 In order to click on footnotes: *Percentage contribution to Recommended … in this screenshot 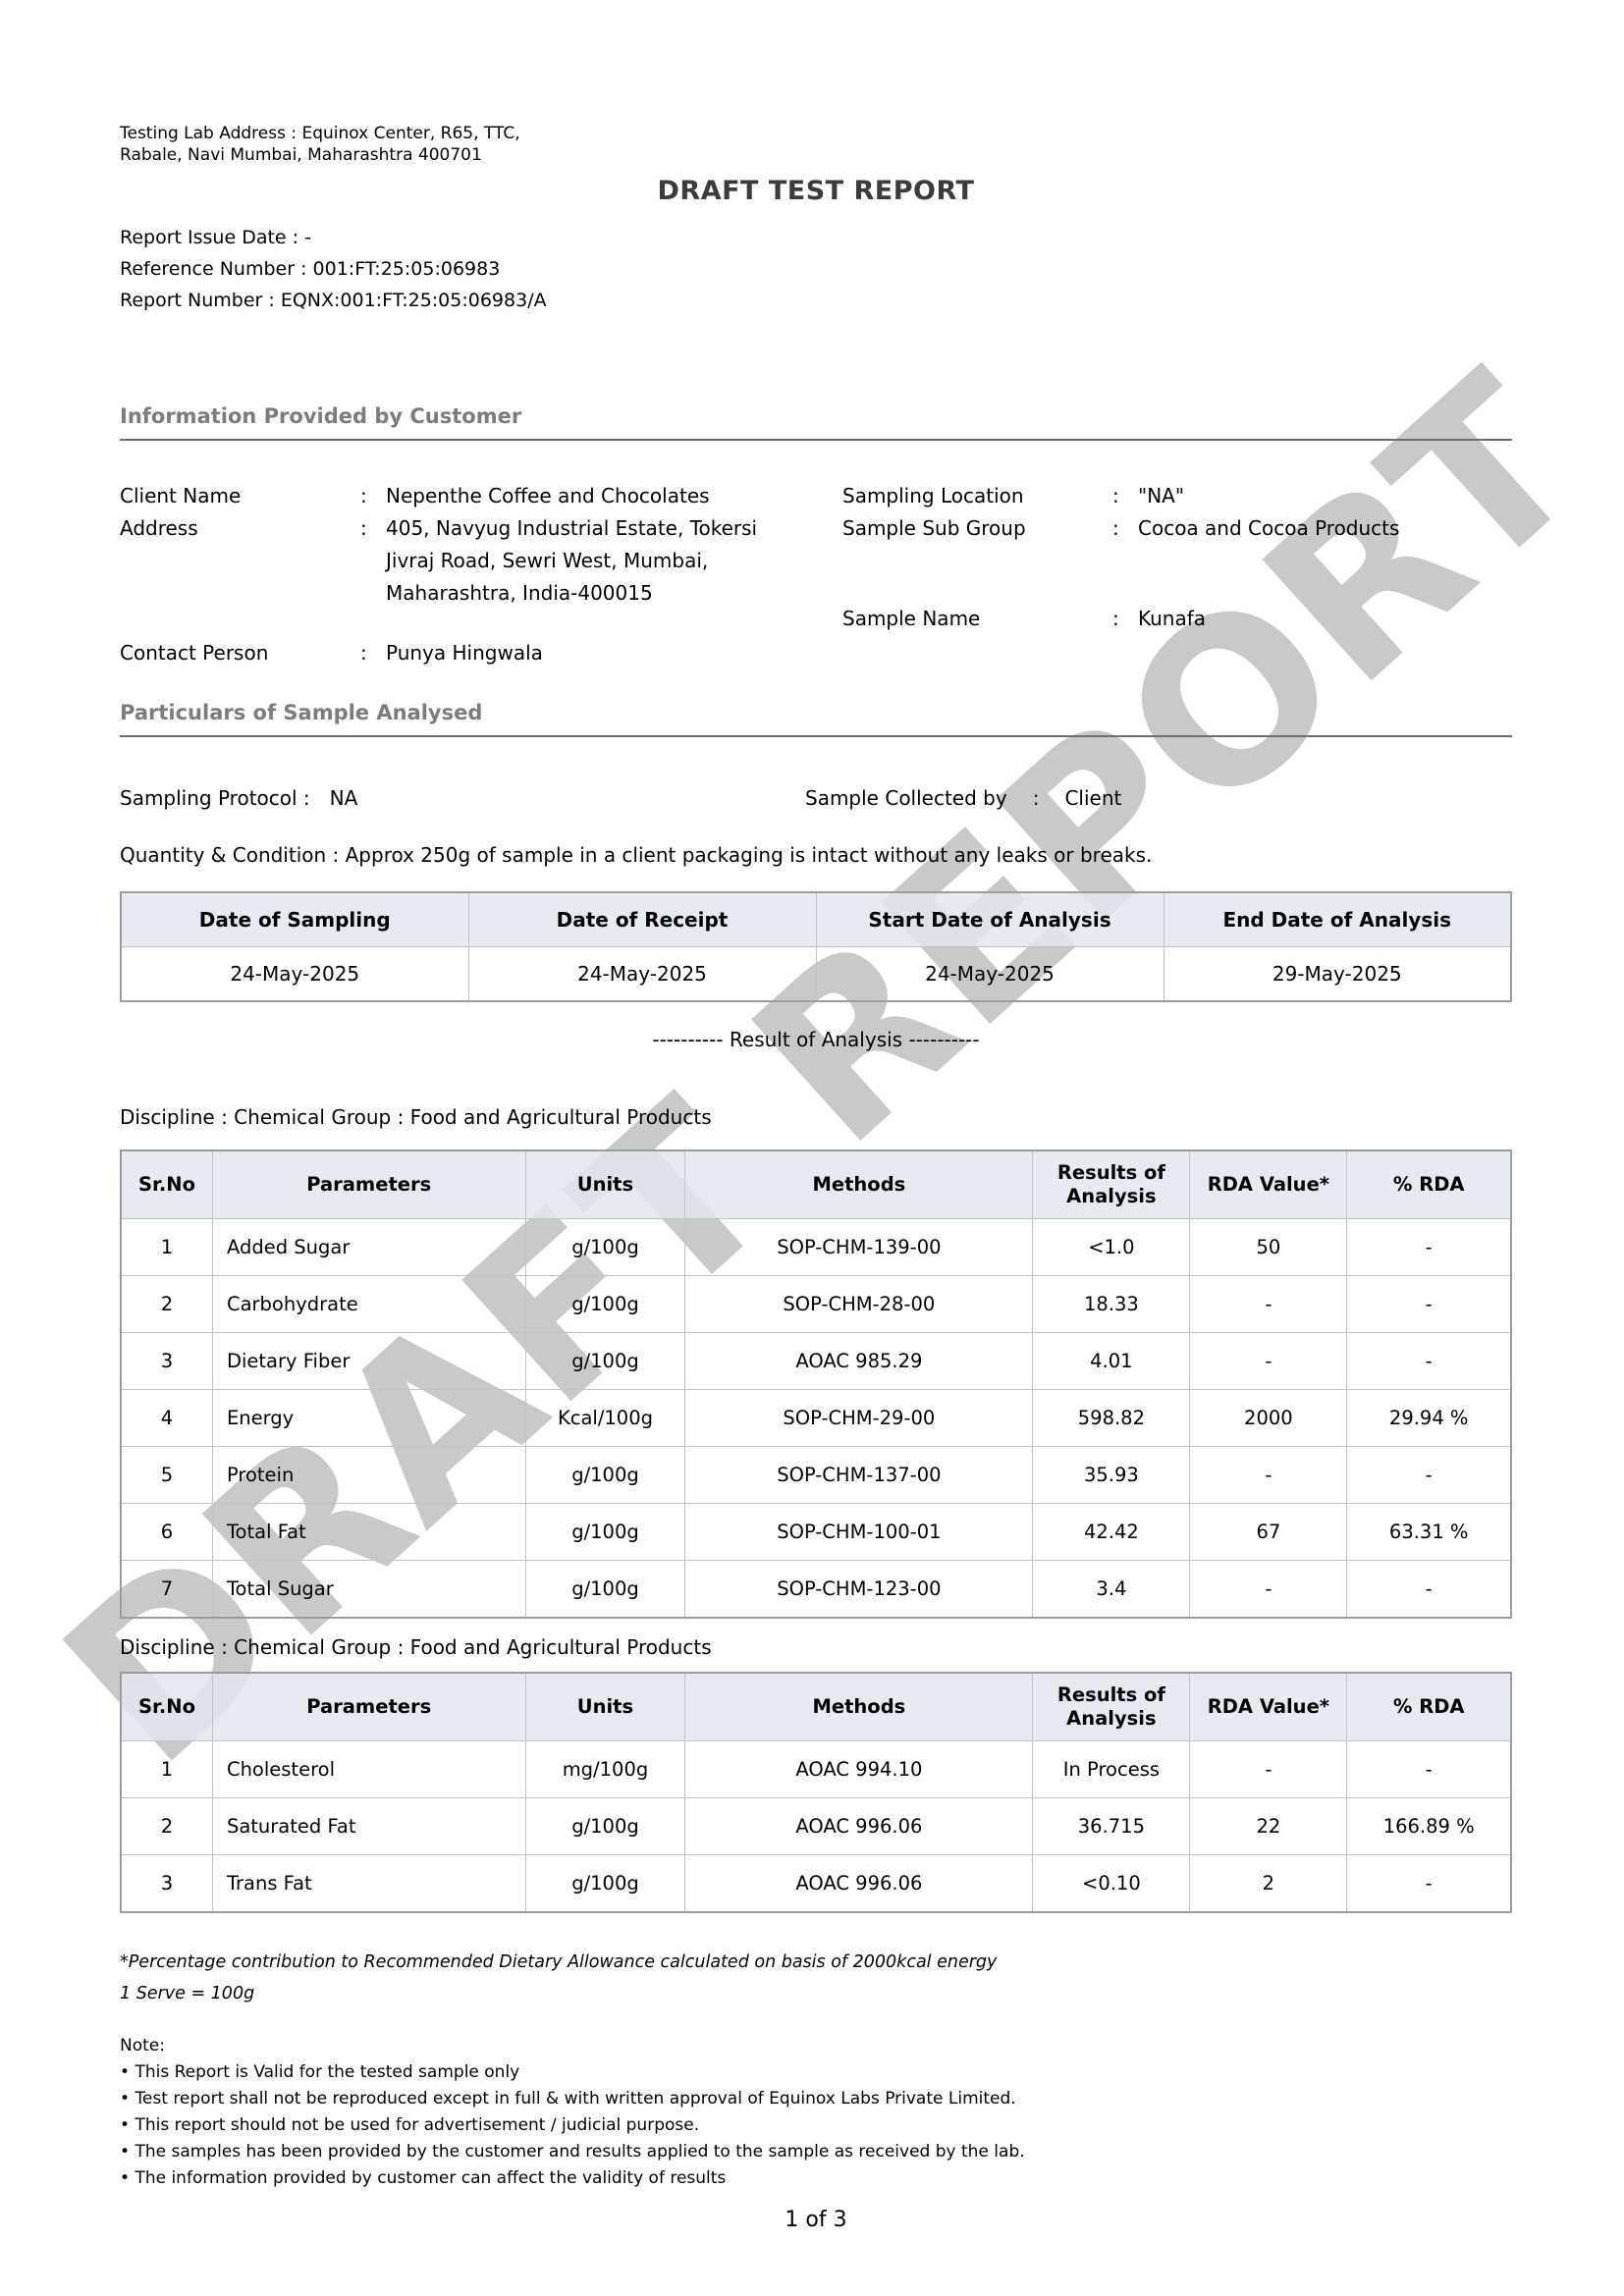, I will do `click(816, 1978)`.